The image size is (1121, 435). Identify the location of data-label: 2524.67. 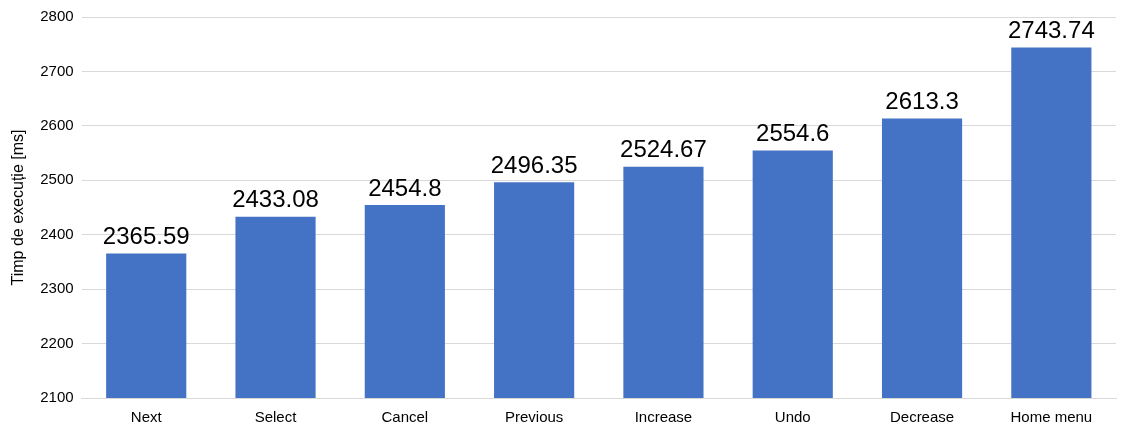
(663, 149).